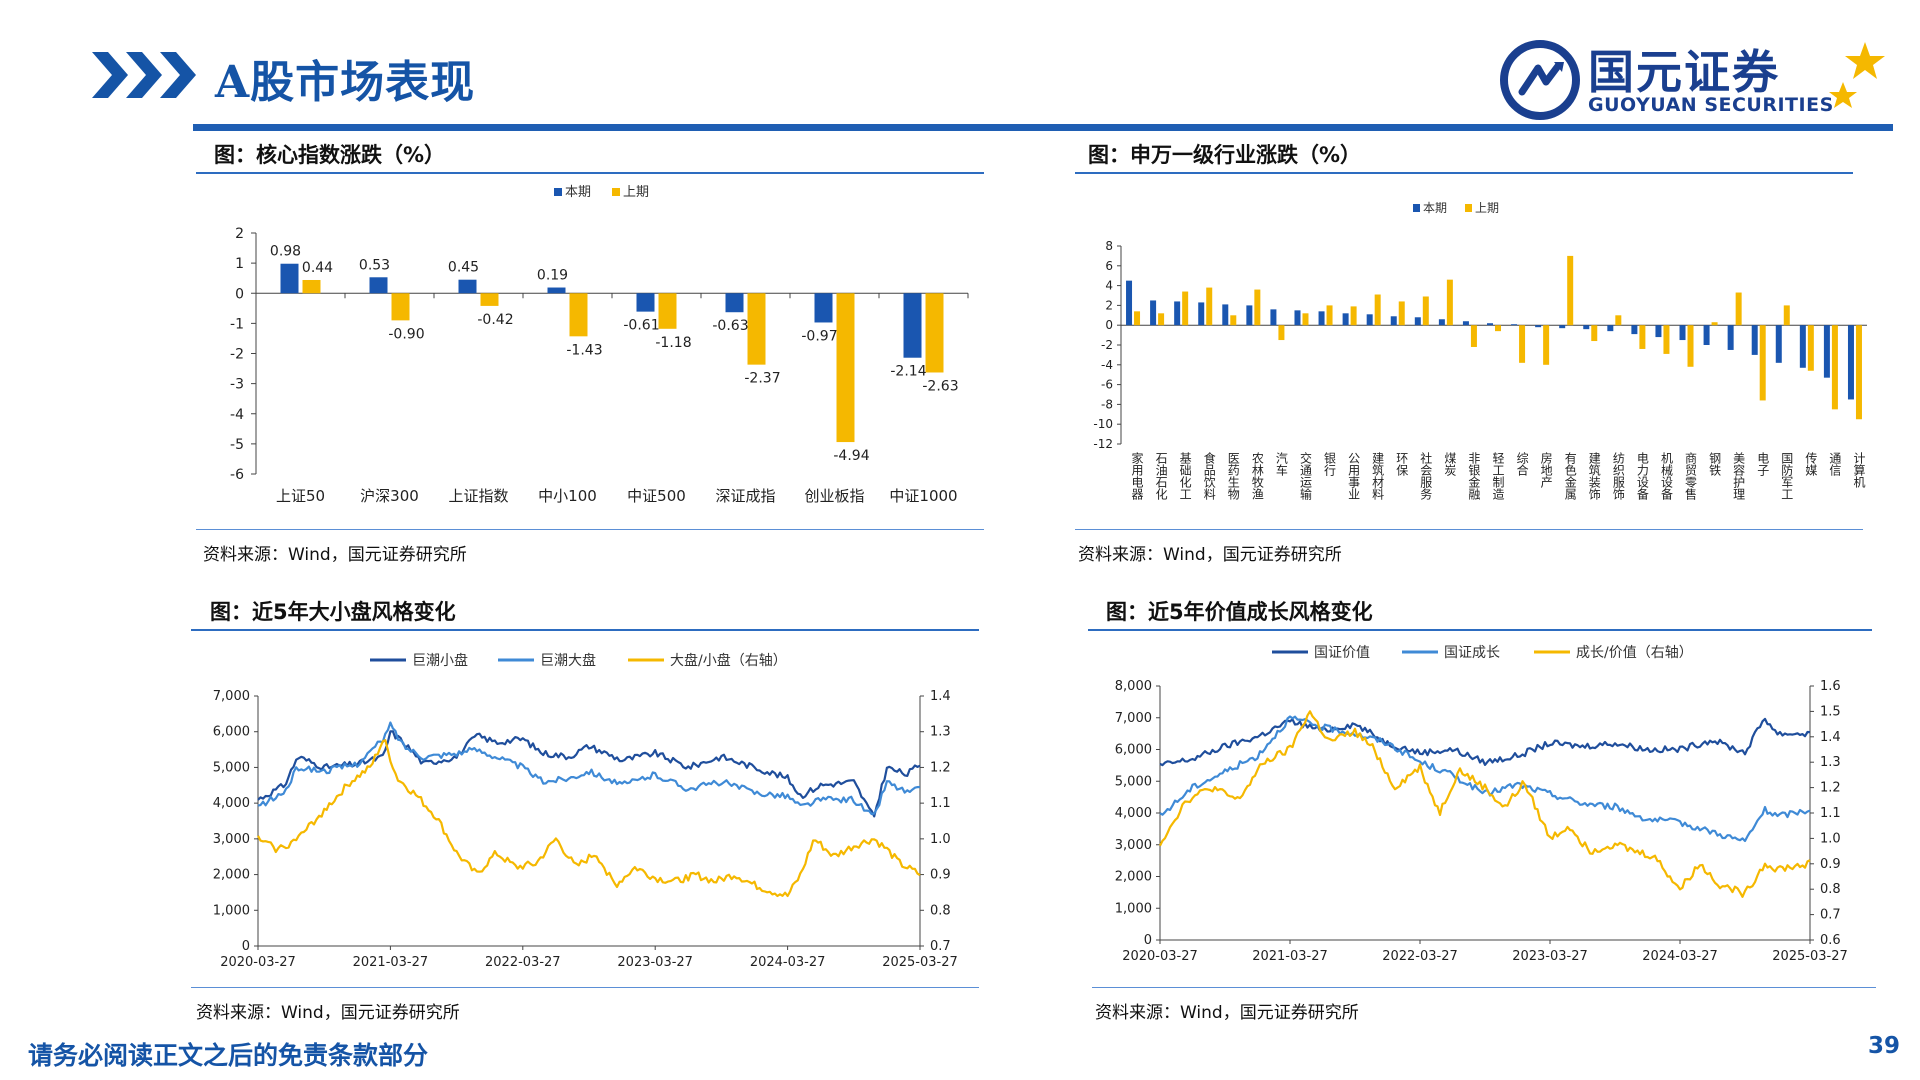 This screenshot has width=1920, height=1080. Describe the element at coordinates (1107, 385) in the screenshot. I see `y-tick-label: -6` at that location.